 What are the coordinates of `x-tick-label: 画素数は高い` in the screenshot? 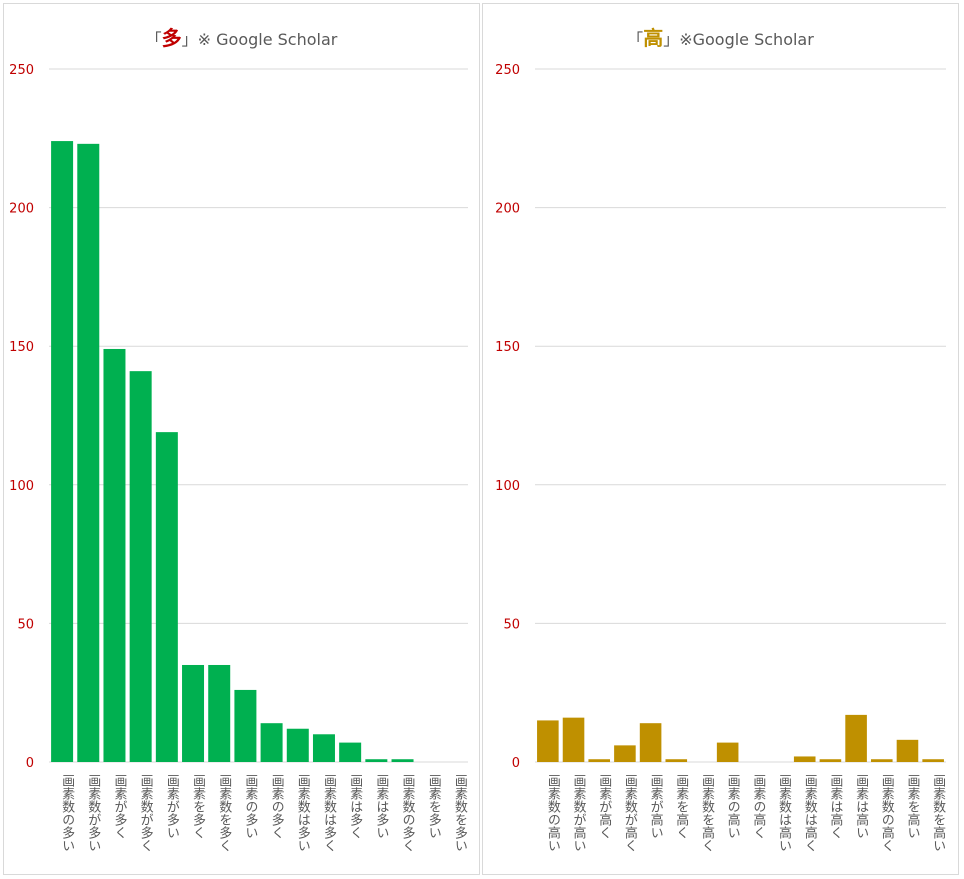 It's located at (784, 813).